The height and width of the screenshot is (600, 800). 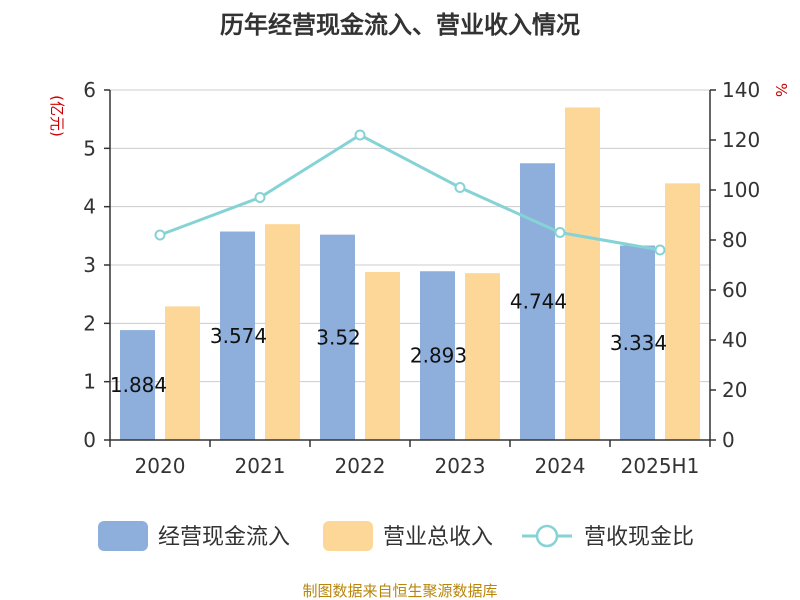 What do you see at coordinates (728, 440) in the screenshot?
I see `right-tick-label: 0` at bounding box center [728, 440].